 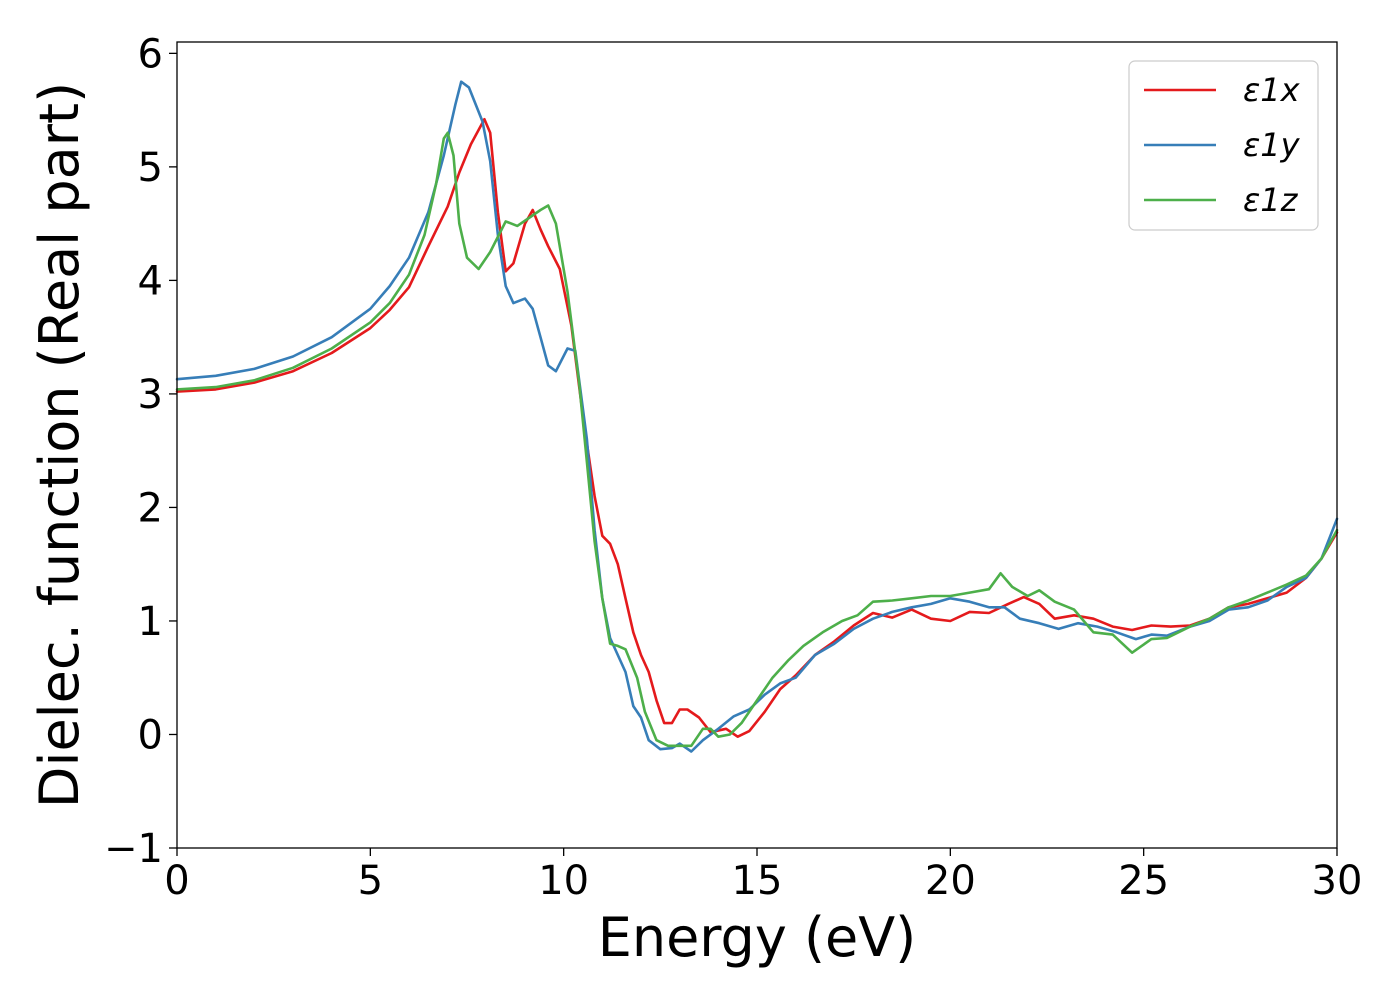 I want to click on y-tick-label: 6, so click(x=150, y=54).